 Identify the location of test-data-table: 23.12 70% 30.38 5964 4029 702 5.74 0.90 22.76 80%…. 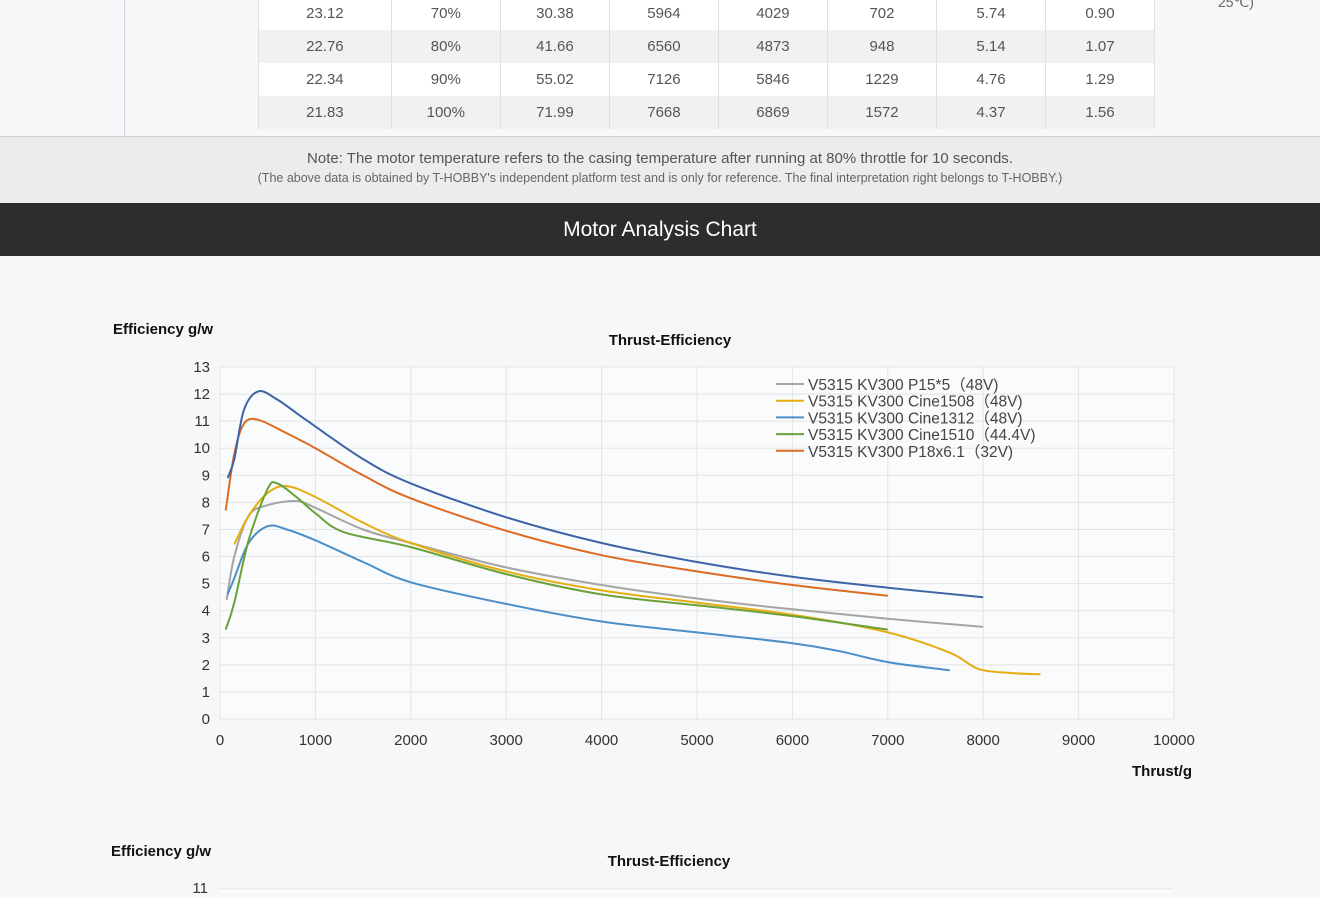
(707, 64).